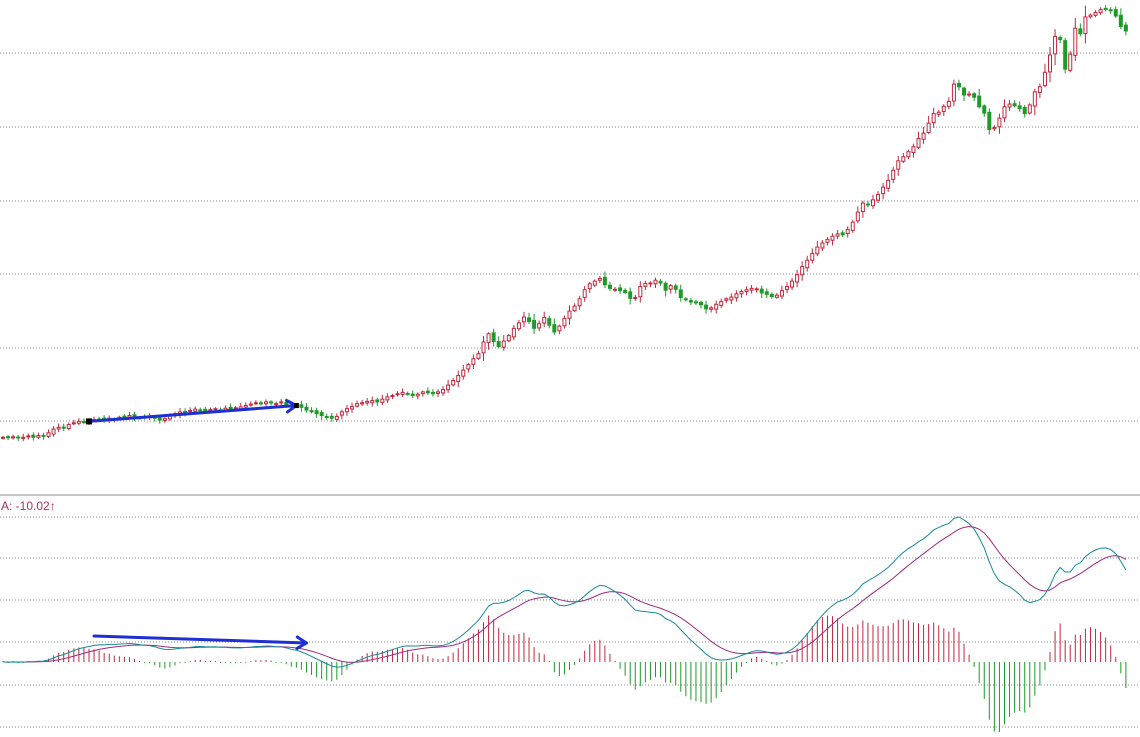  Describe the element at coordinates (296, 406) in the screenshot. I see `arrow-end-marker` at that location.